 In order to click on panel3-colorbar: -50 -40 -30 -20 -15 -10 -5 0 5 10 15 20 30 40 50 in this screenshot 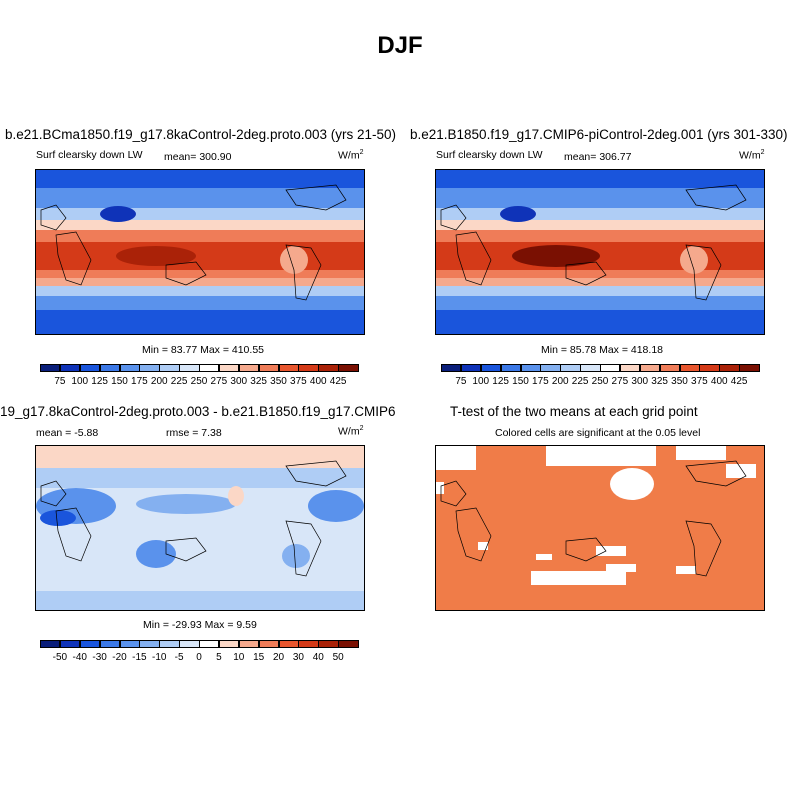, I will do `click(199, 653)`.